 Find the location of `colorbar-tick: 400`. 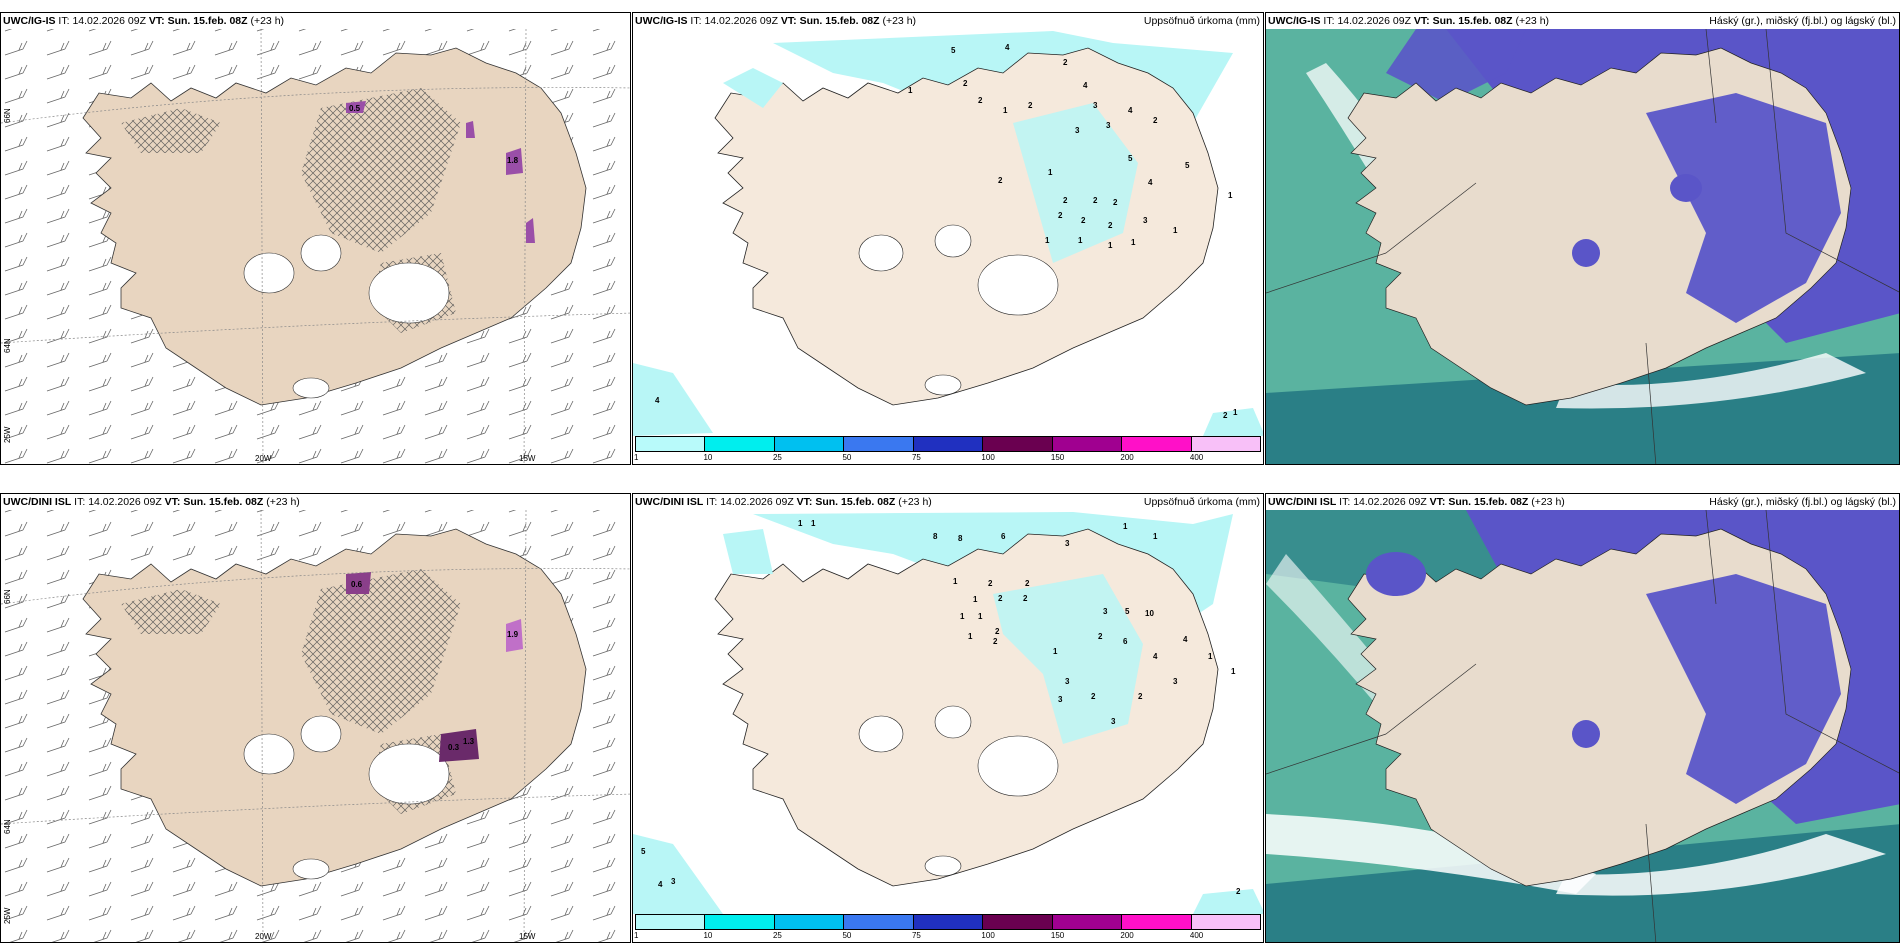

colorbar-tick: 400 is located at coordinates (1196, 935).